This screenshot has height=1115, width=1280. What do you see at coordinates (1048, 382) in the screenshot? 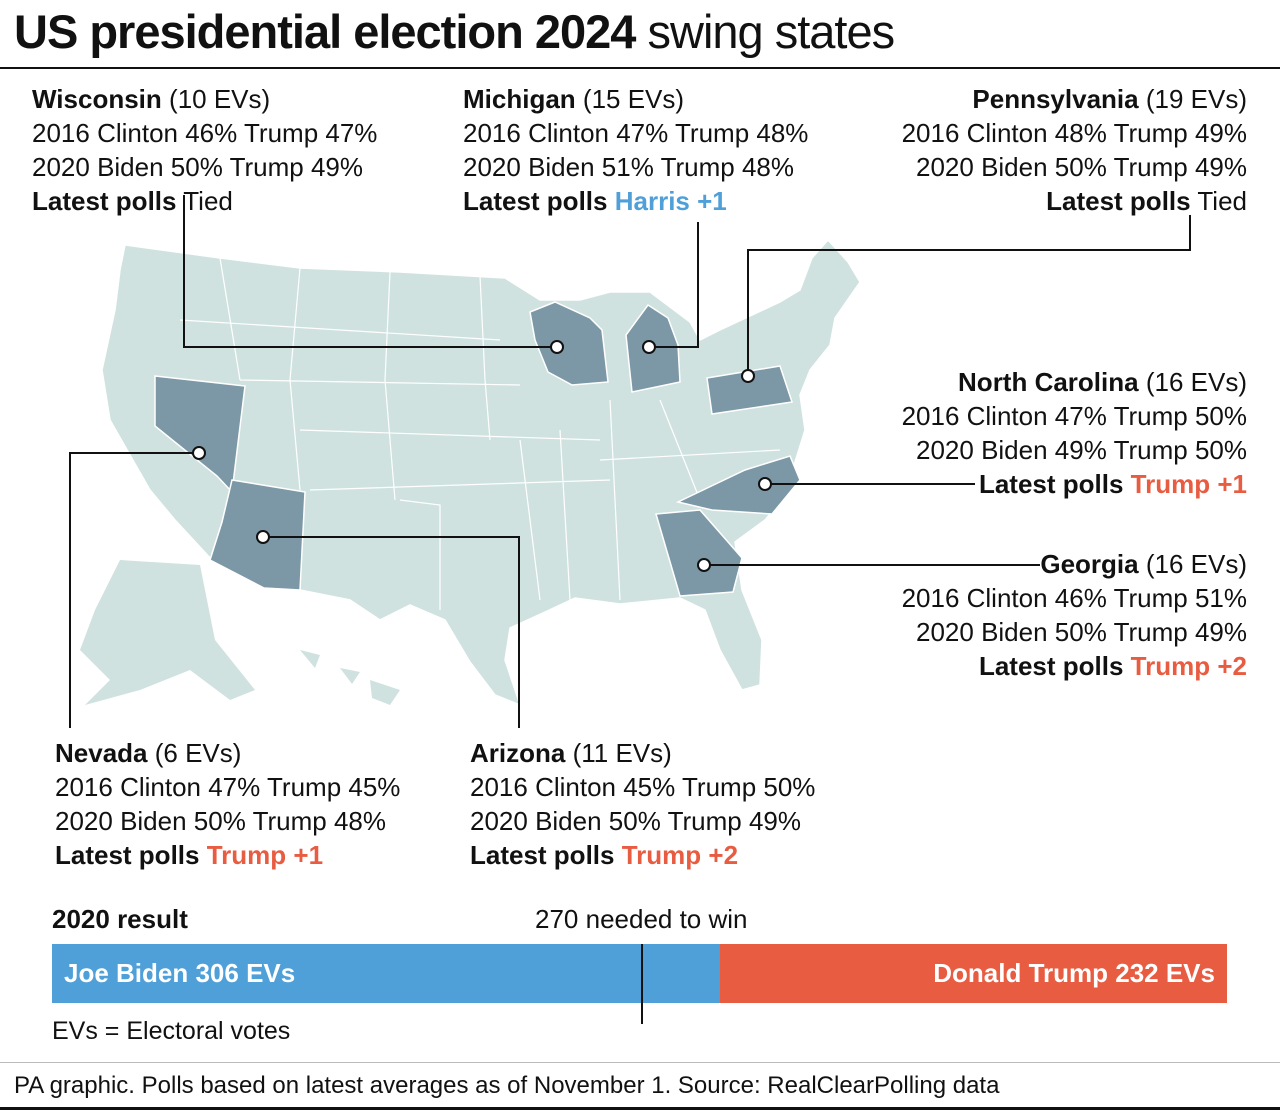
I see `state-name: North Carolina` at bounding box center [1048, 382].